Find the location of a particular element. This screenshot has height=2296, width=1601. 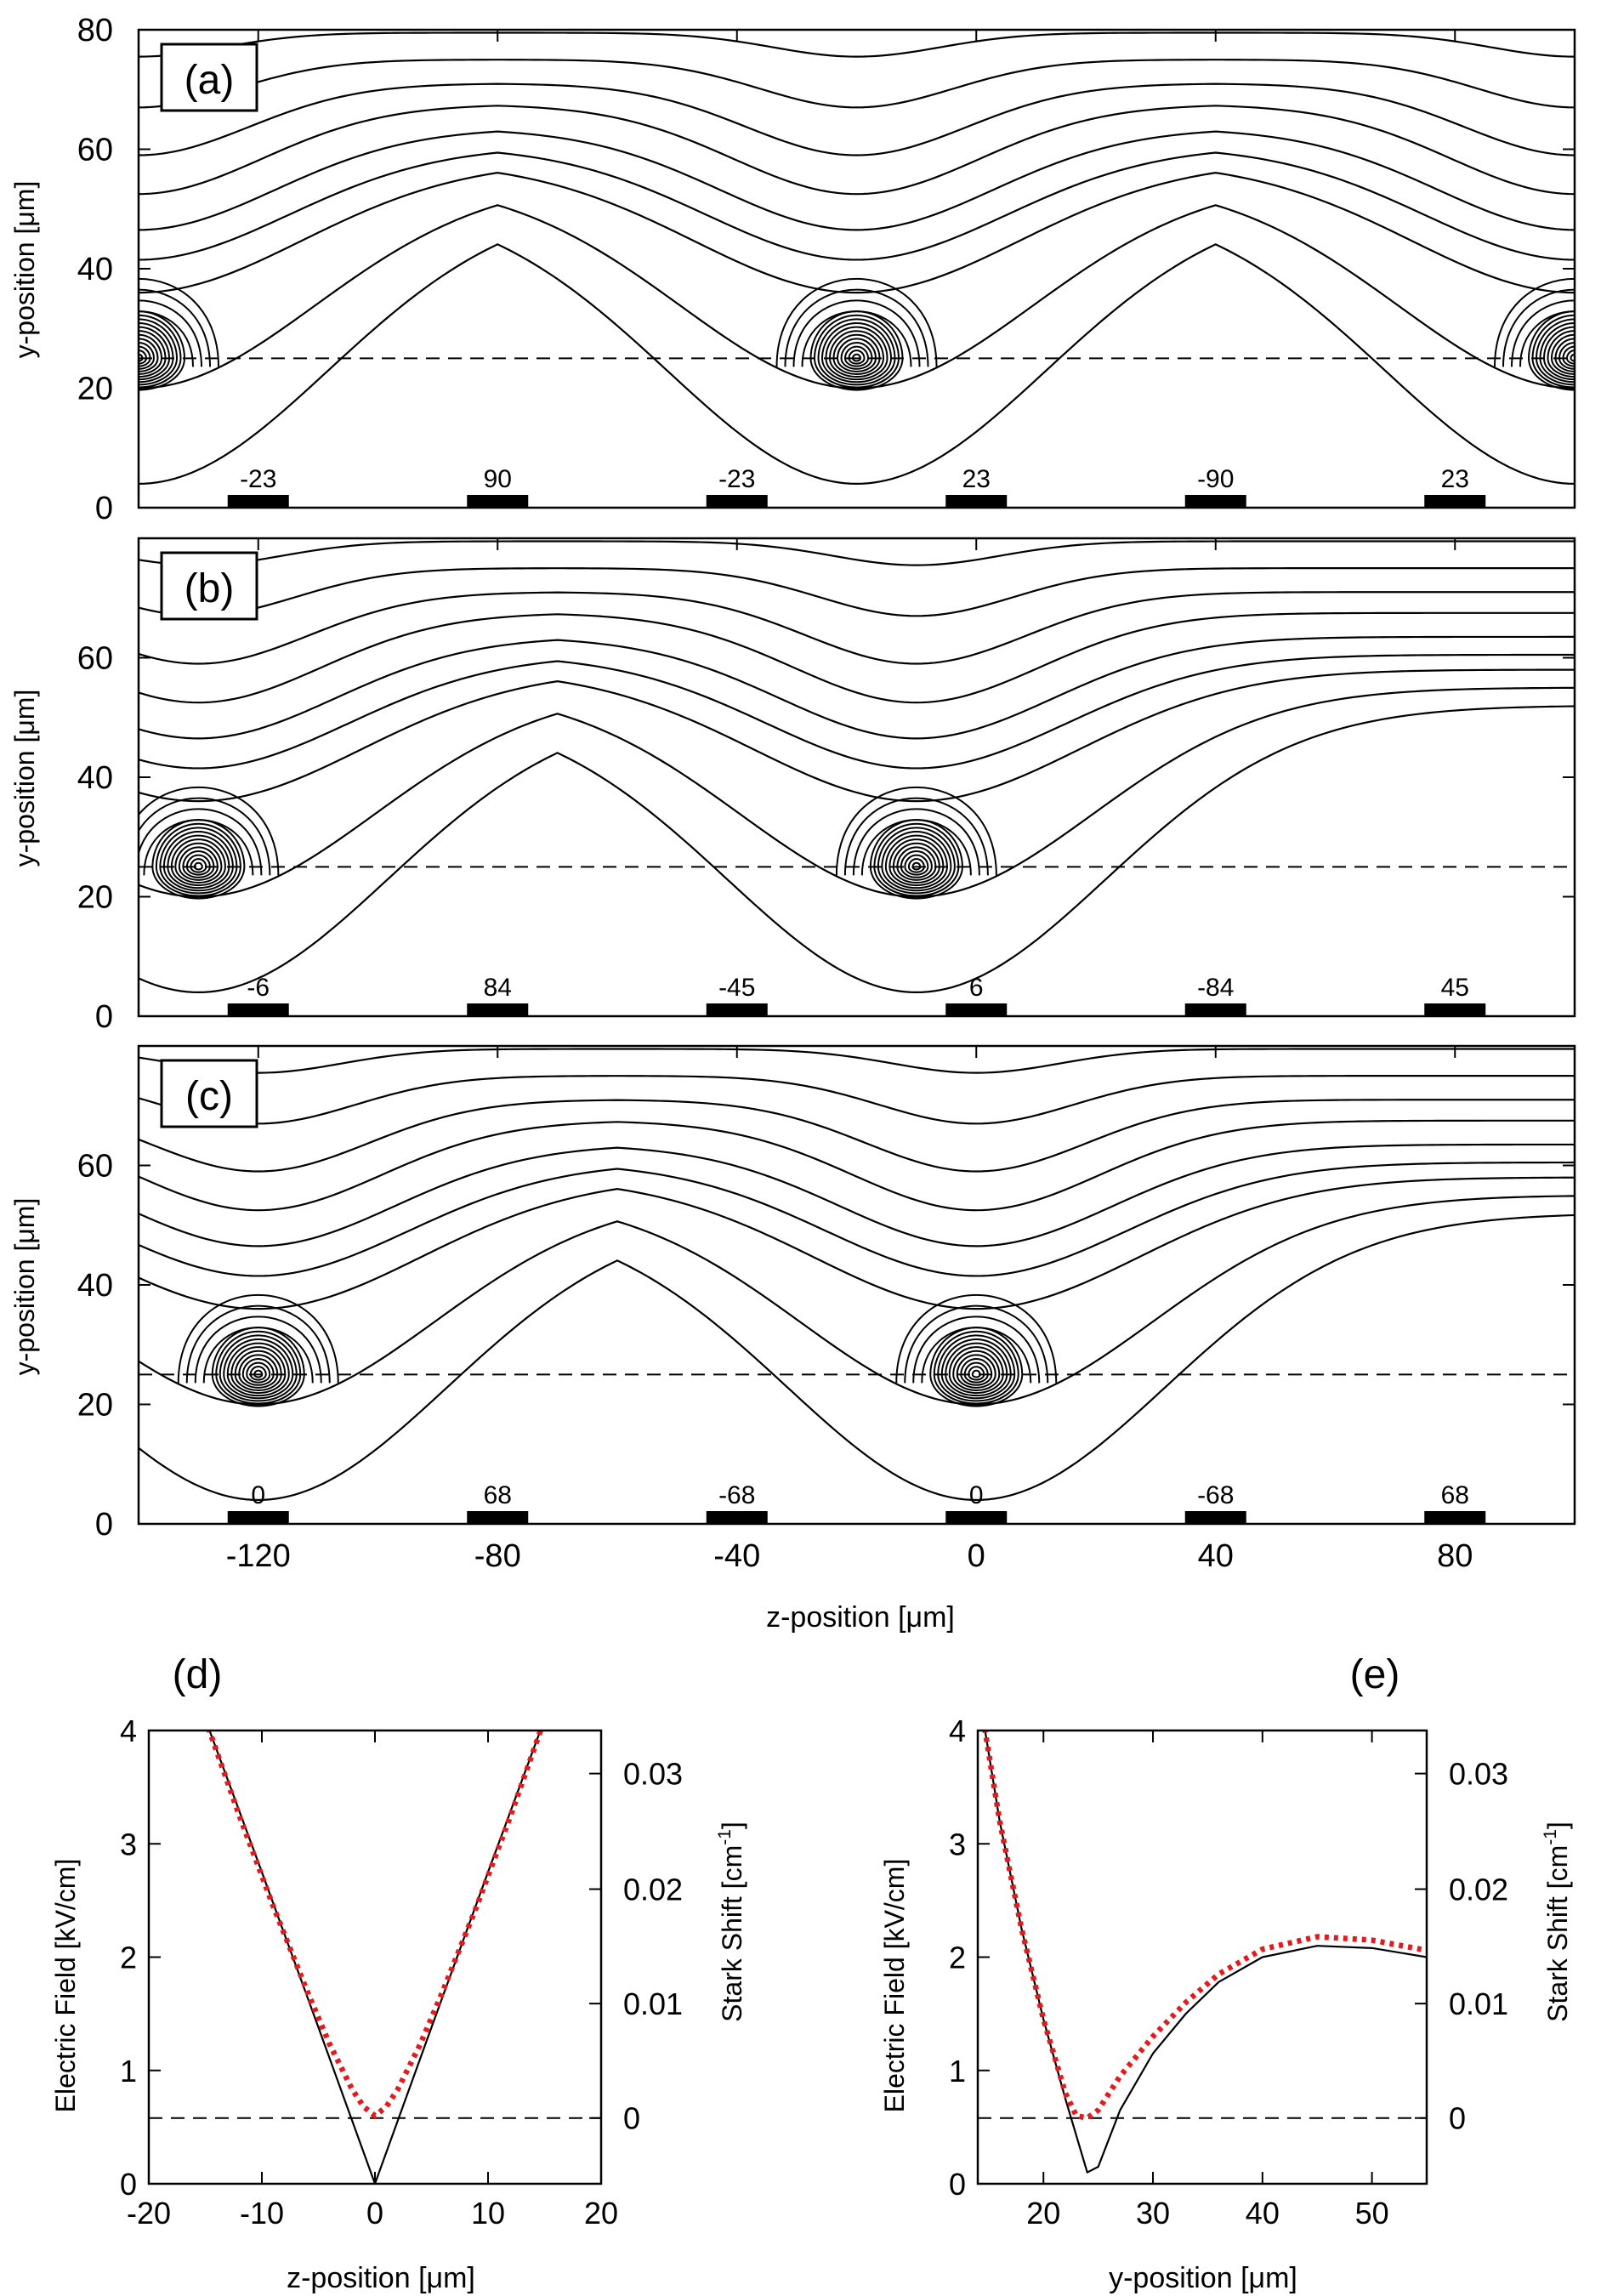

electrode-voltage-label: -68 is located at coordinates (1216, 1495).